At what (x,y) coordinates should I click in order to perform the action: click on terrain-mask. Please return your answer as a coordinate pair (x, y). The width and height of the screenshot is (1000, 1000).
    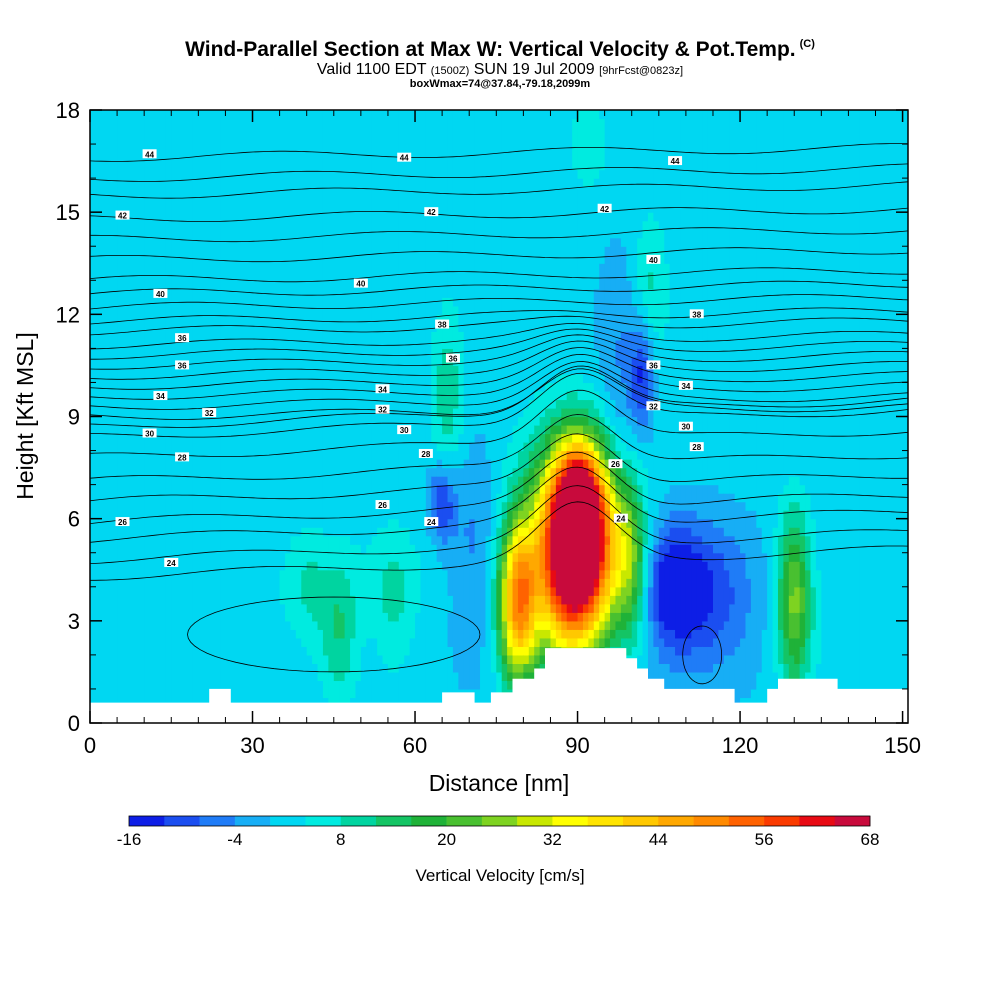
    Looking at the image, I should click on (499, 685).